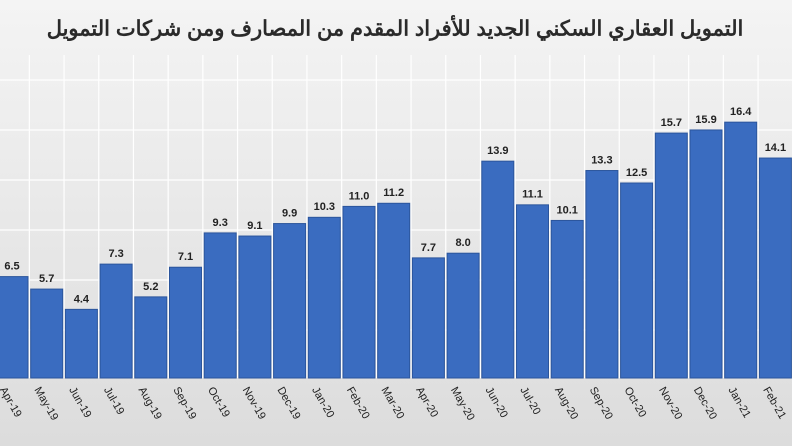 Image resolution: width=792 pixels, height=446 pixels. Describe the element at coordinates (46, 279) in the screenshot. I see `value-label: 5.7` at that location.